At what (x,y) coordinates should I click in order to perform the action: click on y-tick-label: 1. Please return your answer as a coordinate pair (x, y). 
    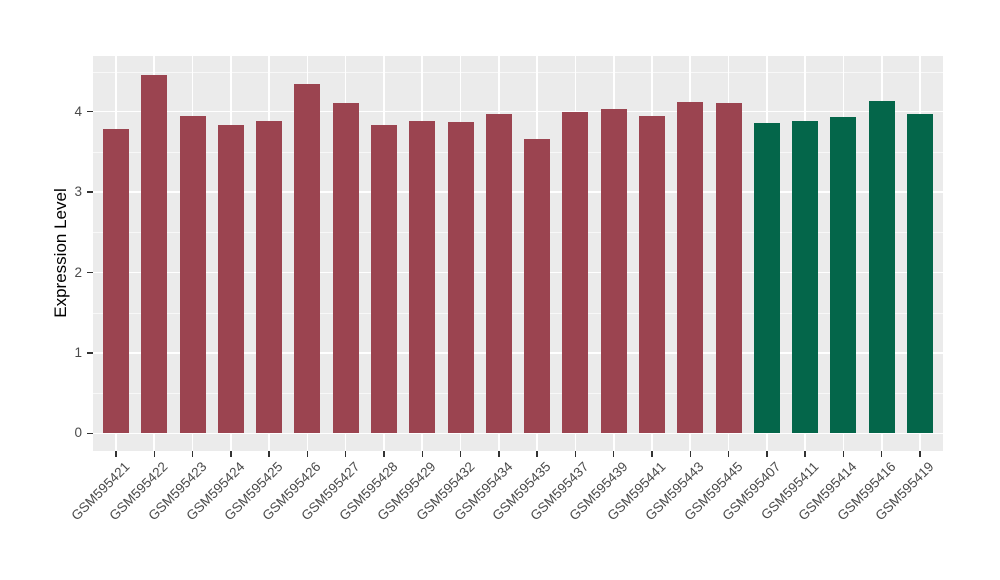
    Looking at the image, I should click on (78, 352).